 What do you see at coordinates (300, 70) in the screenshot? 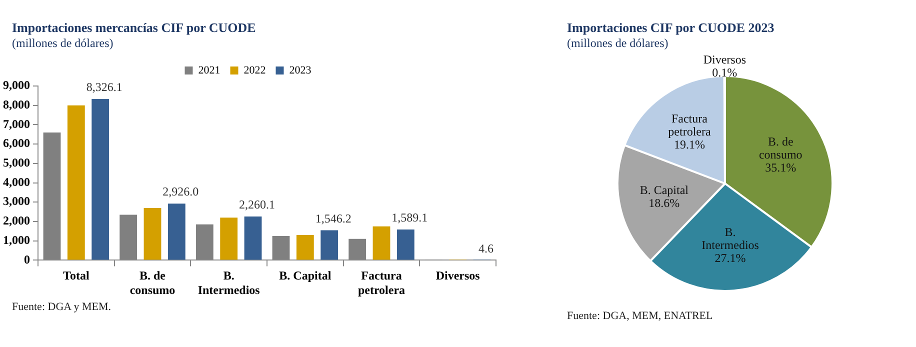
I see `legend-label: 2023` at bounding box center [300, 70].